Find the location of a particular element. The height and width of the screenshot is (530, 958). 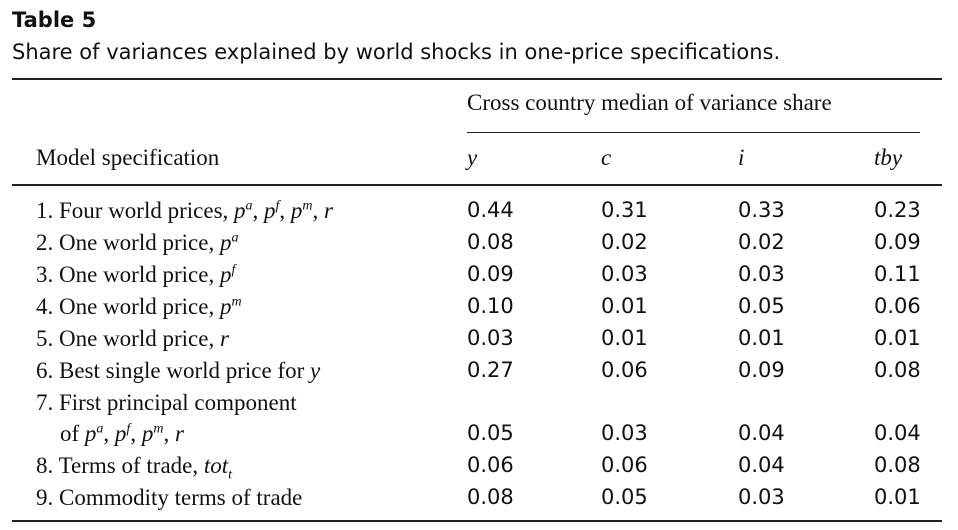

table-title: Table 5 is located at coordinates (54, 20).